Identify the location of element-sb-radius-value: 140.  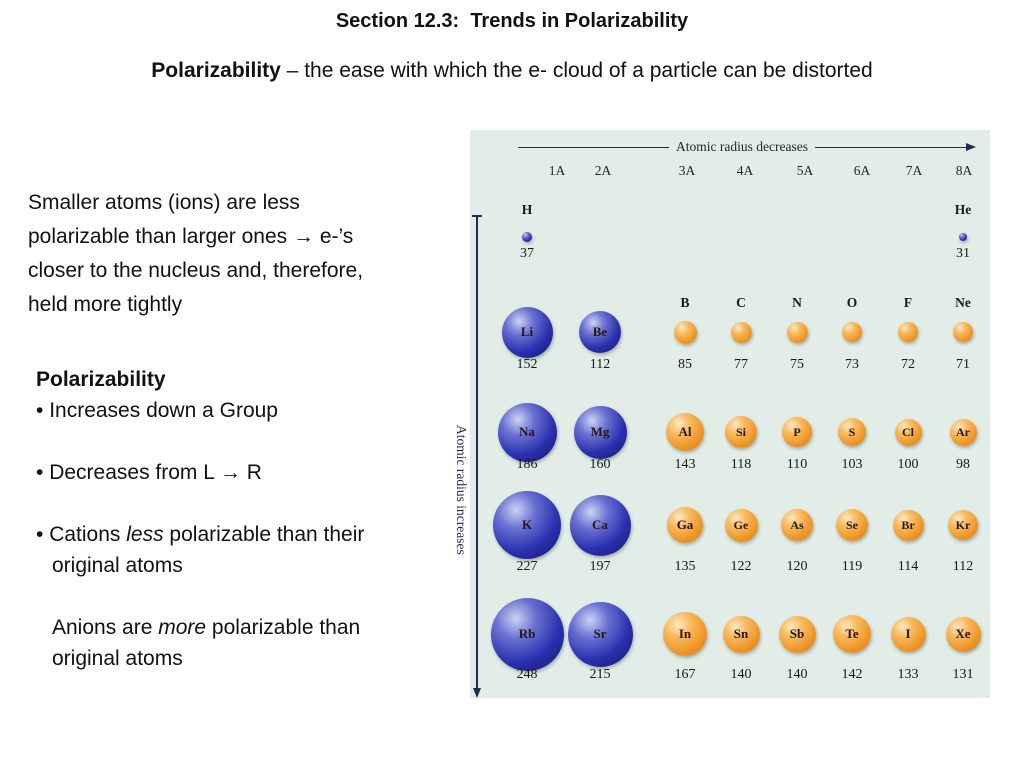
(797, 674).